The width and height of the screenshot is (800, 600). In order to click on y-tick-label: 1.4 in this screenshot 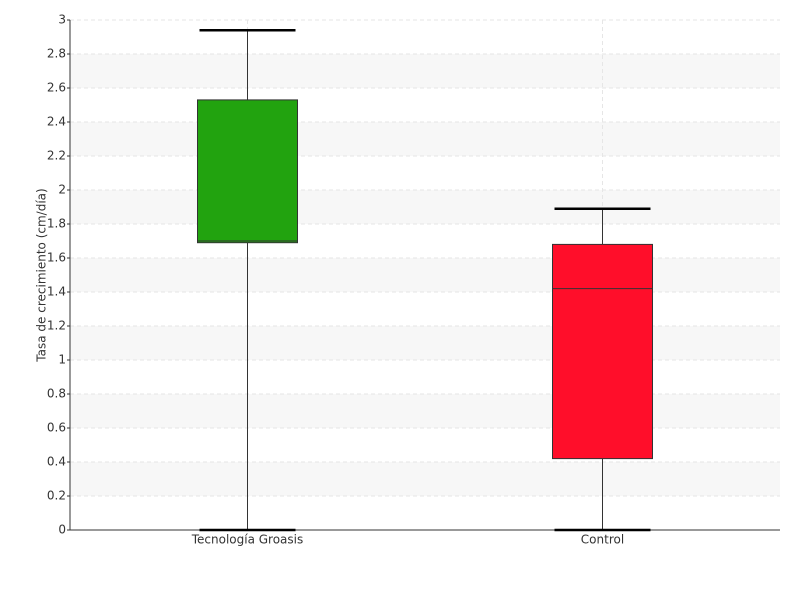, I will do `click(56, 292)`.